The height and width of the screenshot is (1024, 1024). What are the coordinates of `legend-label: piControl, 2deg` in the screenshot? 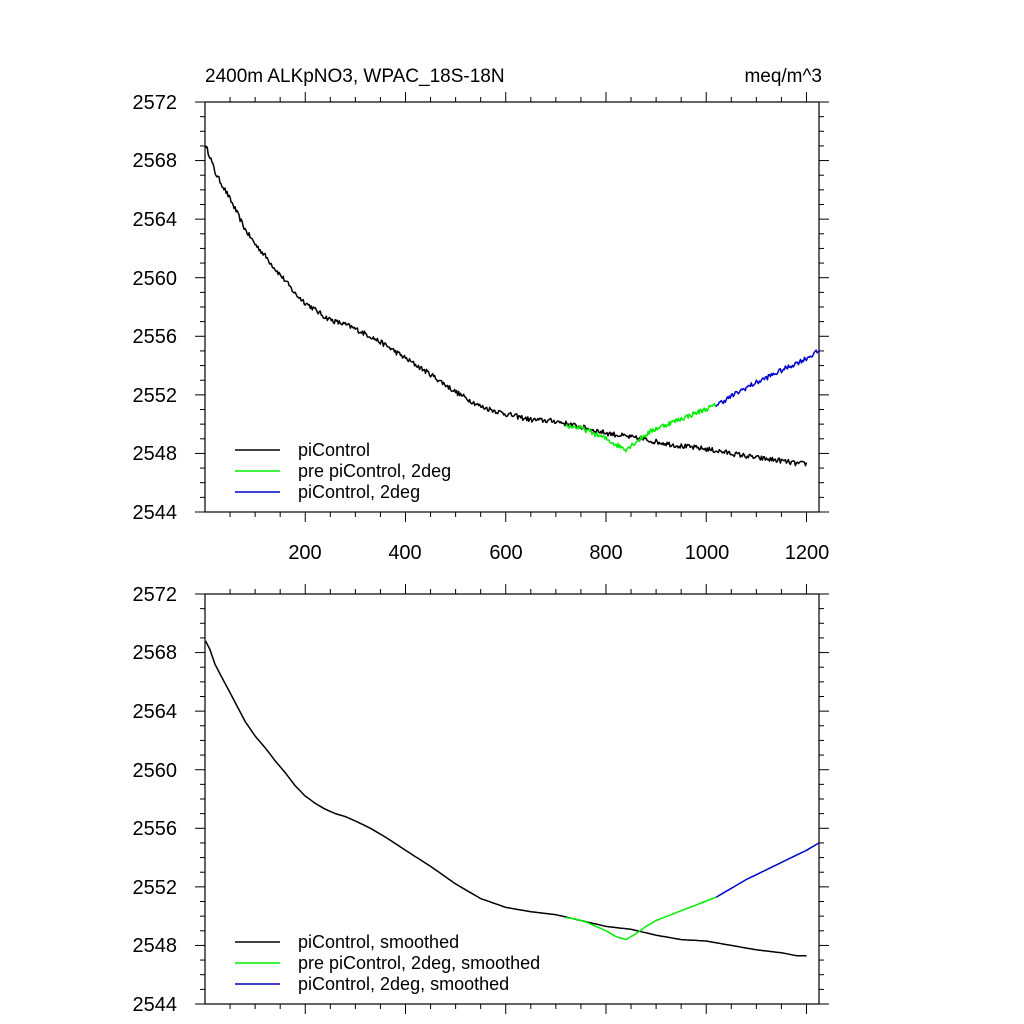 It's located at (359, 492).